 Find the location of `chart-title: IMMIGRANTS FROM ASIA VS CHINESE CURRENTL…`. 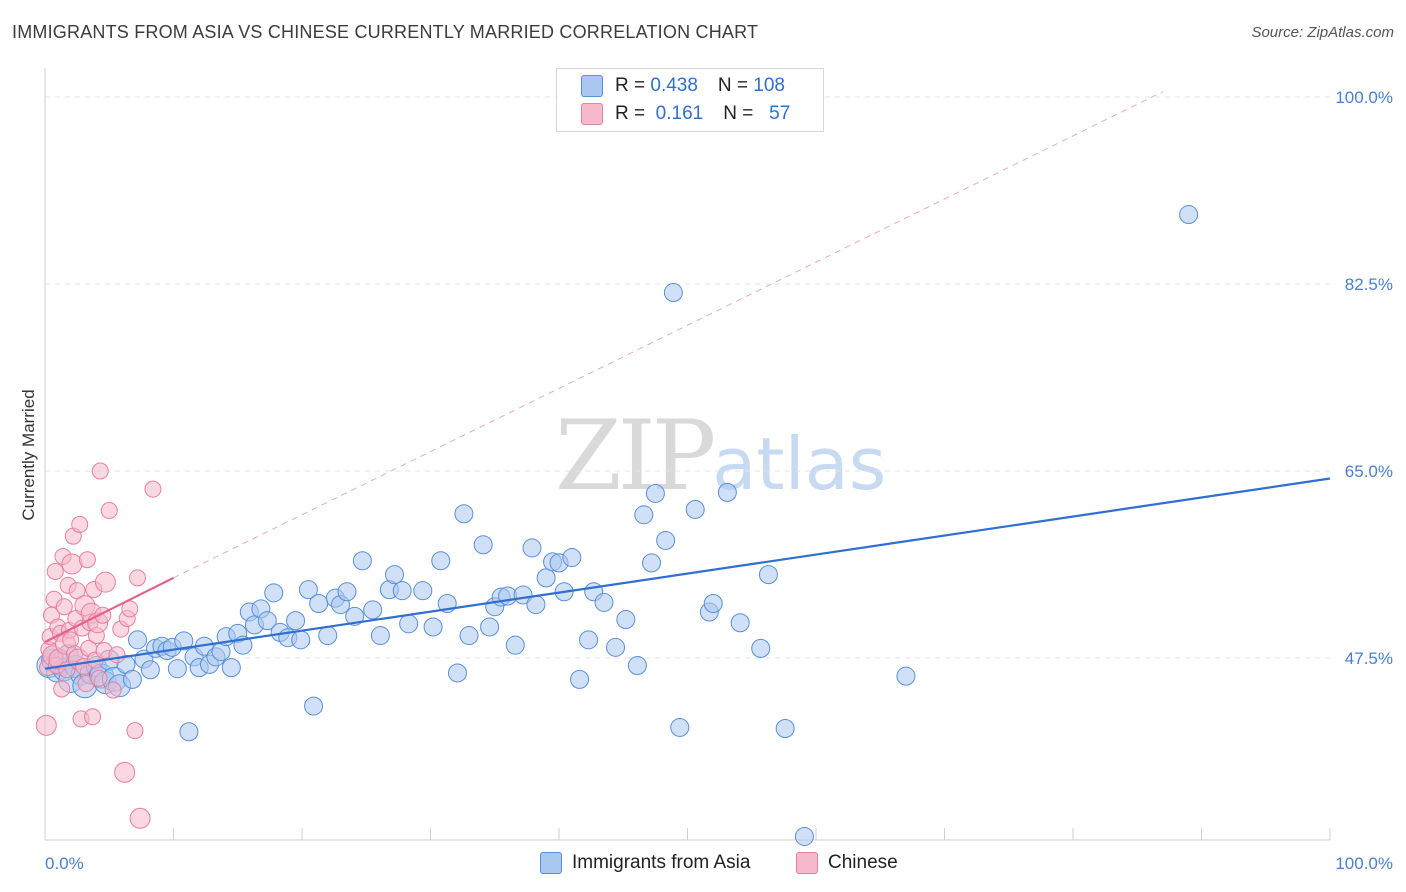

chart-title: IMMIGRANTS FROM ASIA VS CHINESE CURRENTL… is located at coordinates (385, 32).